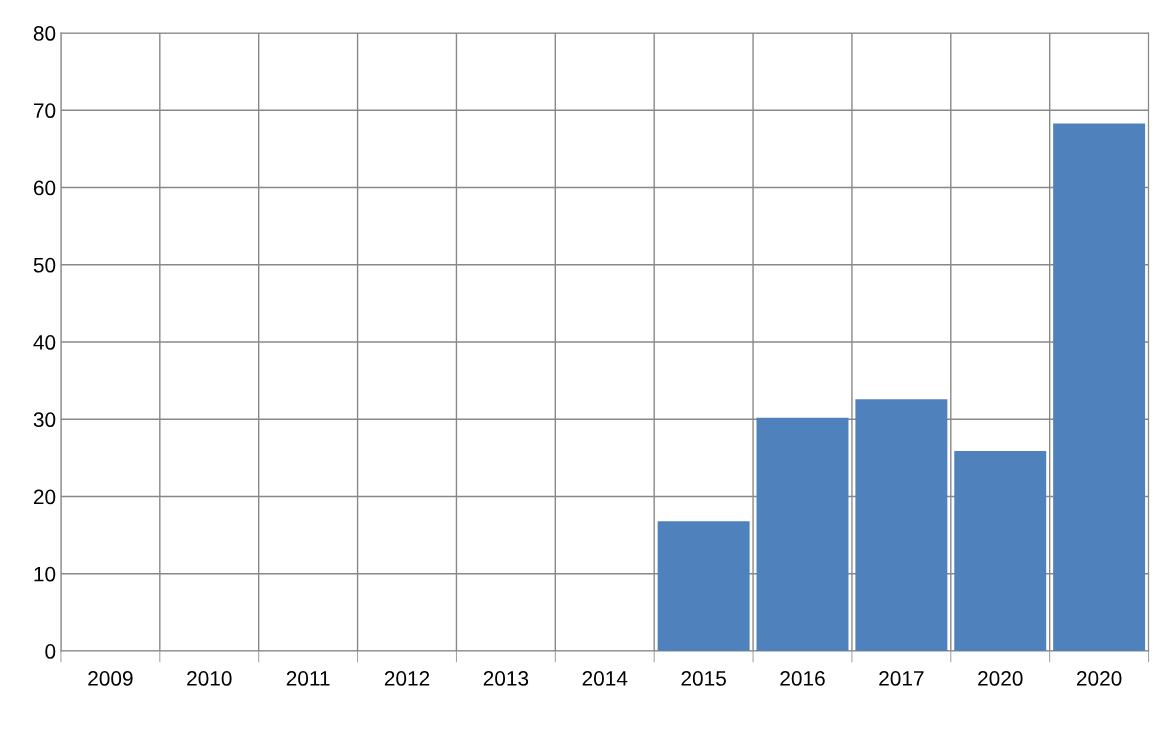  Describe the element at coordinates (407, 678) in the screenshot. I see `x-tick-label: 2012` at that location.